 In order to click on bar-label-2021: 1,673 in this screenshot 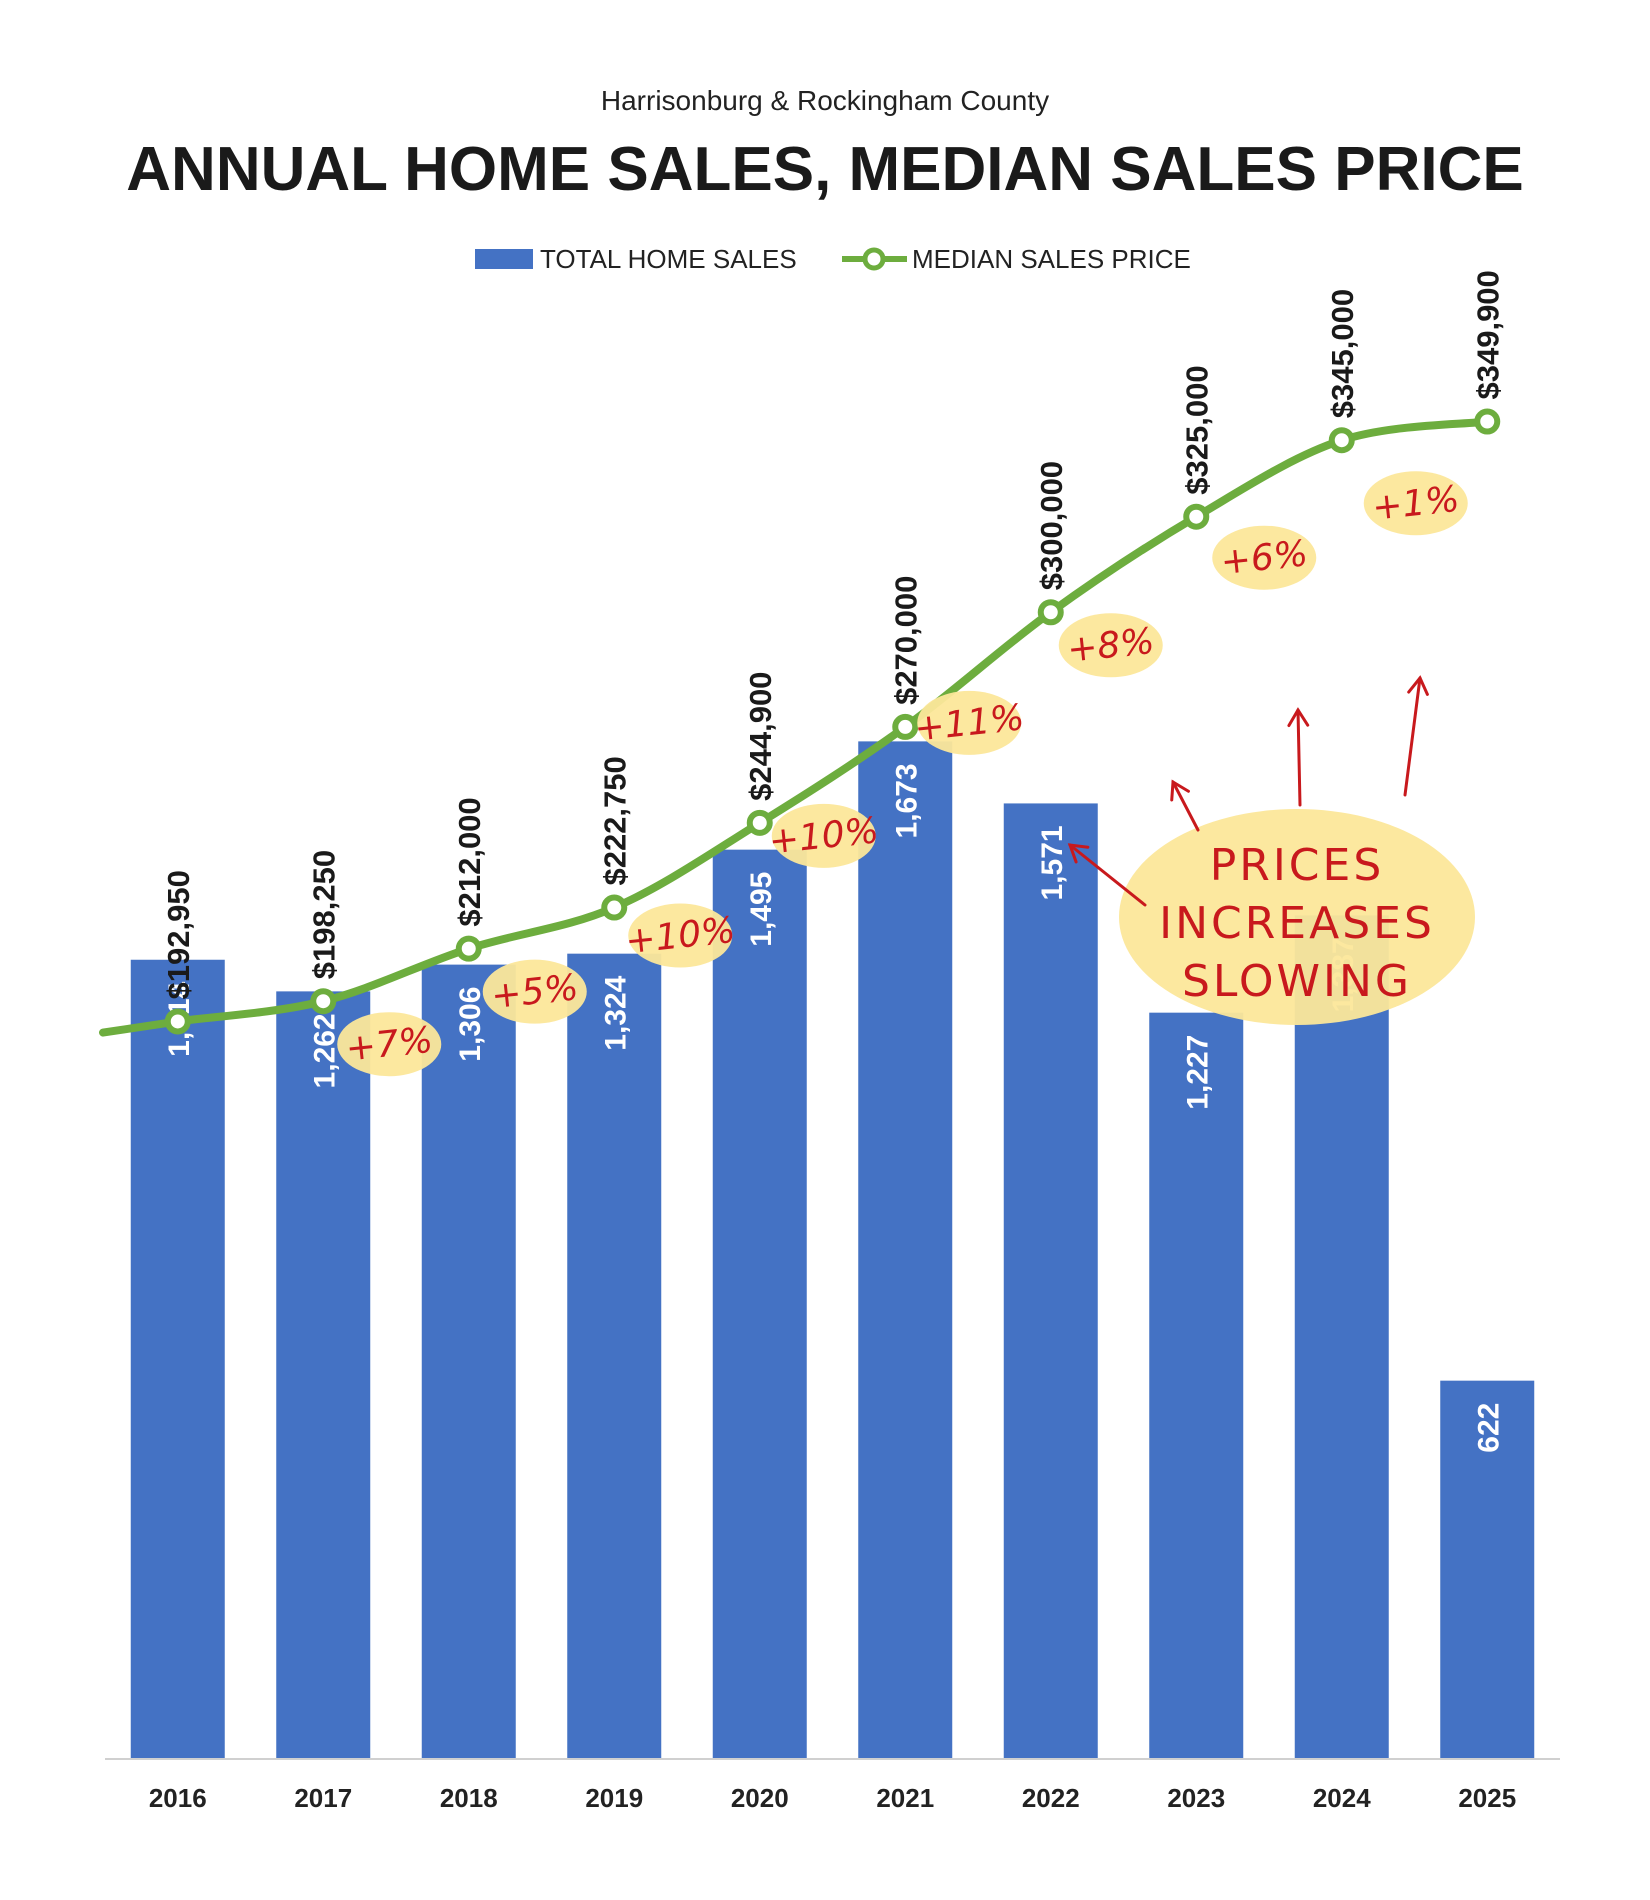, I will do `click(906, 800)`.